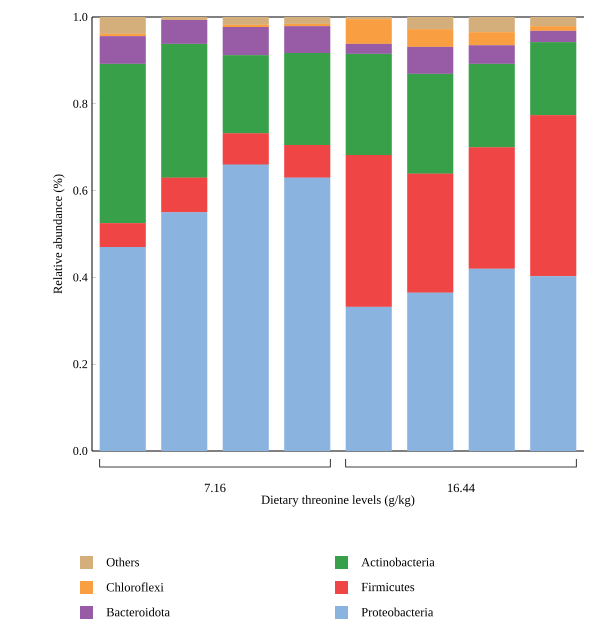 The height and width of the screenshot is (632, 589). Describe the element at coordinates (398, 562) in the screenshot. I see `legend-label: Actinobacteria` at that location.